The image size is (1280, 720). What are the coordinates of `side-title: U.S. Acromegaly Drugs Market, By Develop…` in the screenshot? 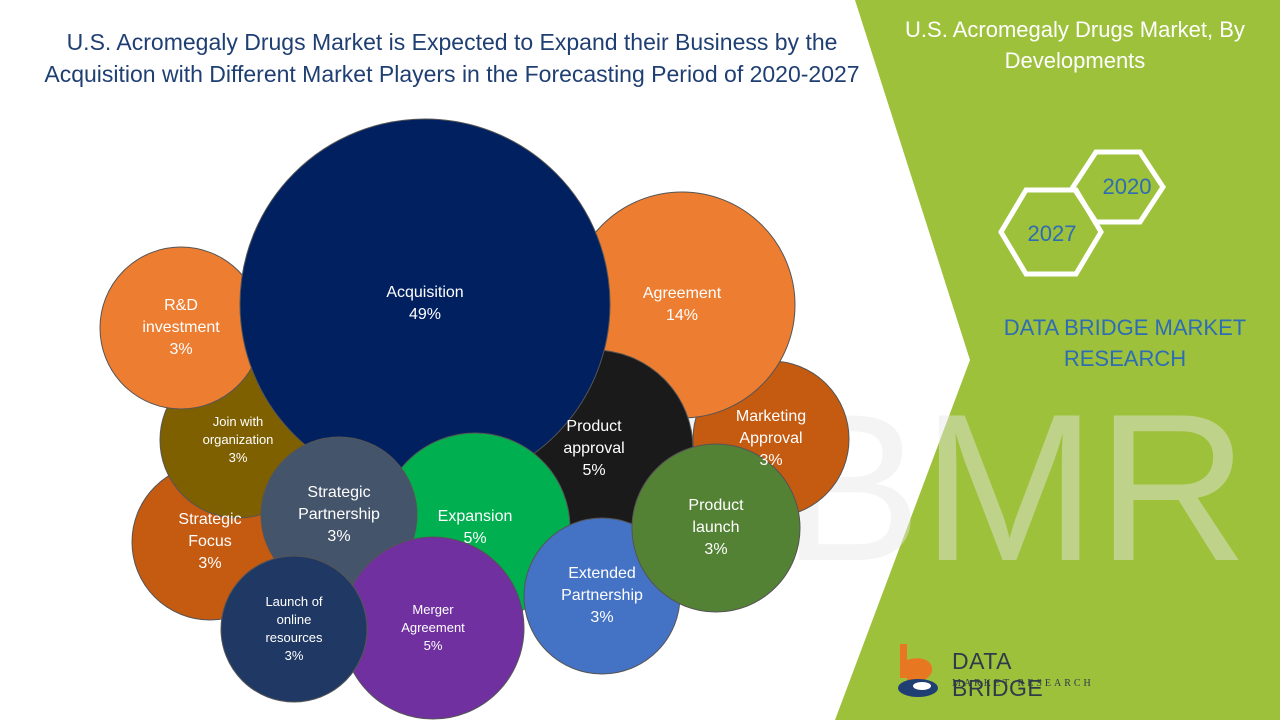 It's located at (1075, 45).